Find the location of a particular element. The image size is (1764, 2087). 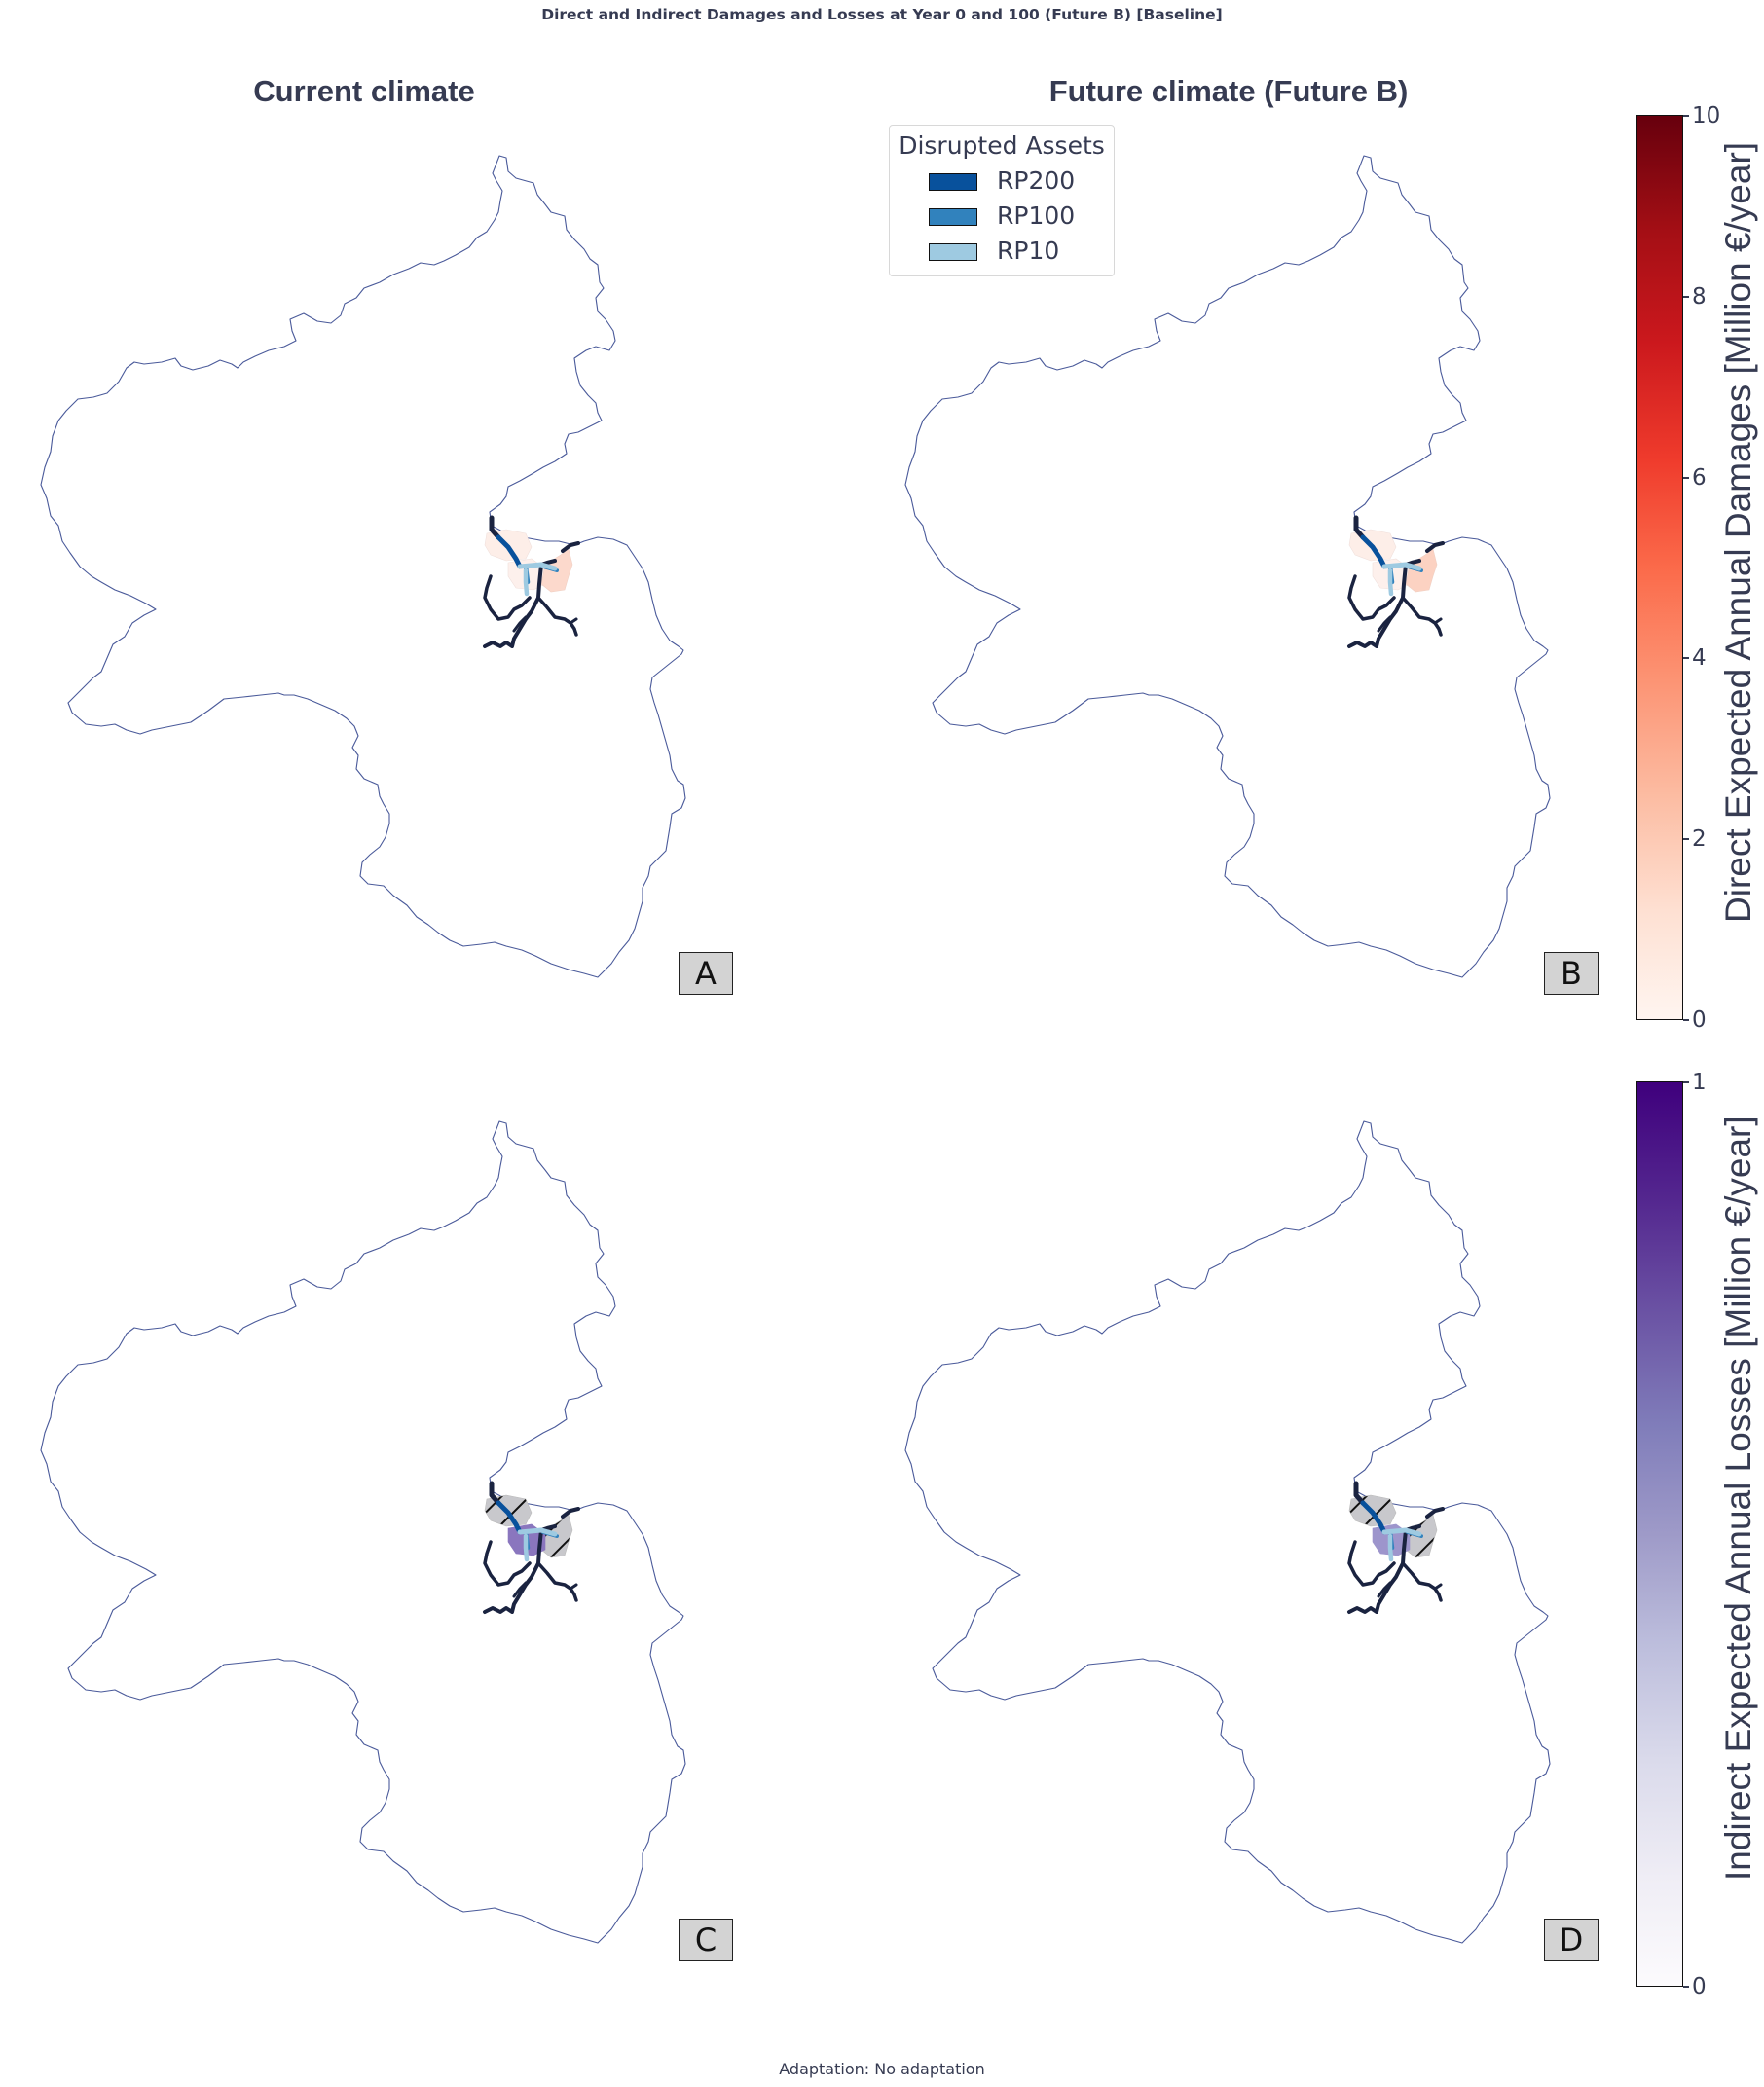

legend-disrupted-assets: Disrupted Assets RP200 RP100 RP10 is located at coordinates (1002, 200).